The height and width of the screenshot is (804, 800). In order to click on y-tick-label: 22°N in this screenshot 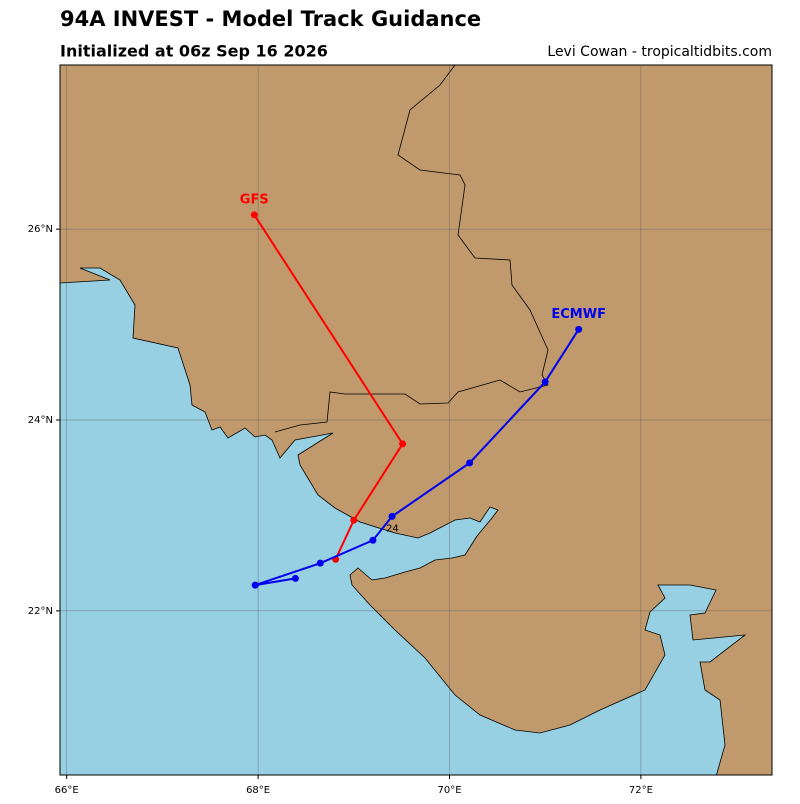, I will do `click(40, 611)`.